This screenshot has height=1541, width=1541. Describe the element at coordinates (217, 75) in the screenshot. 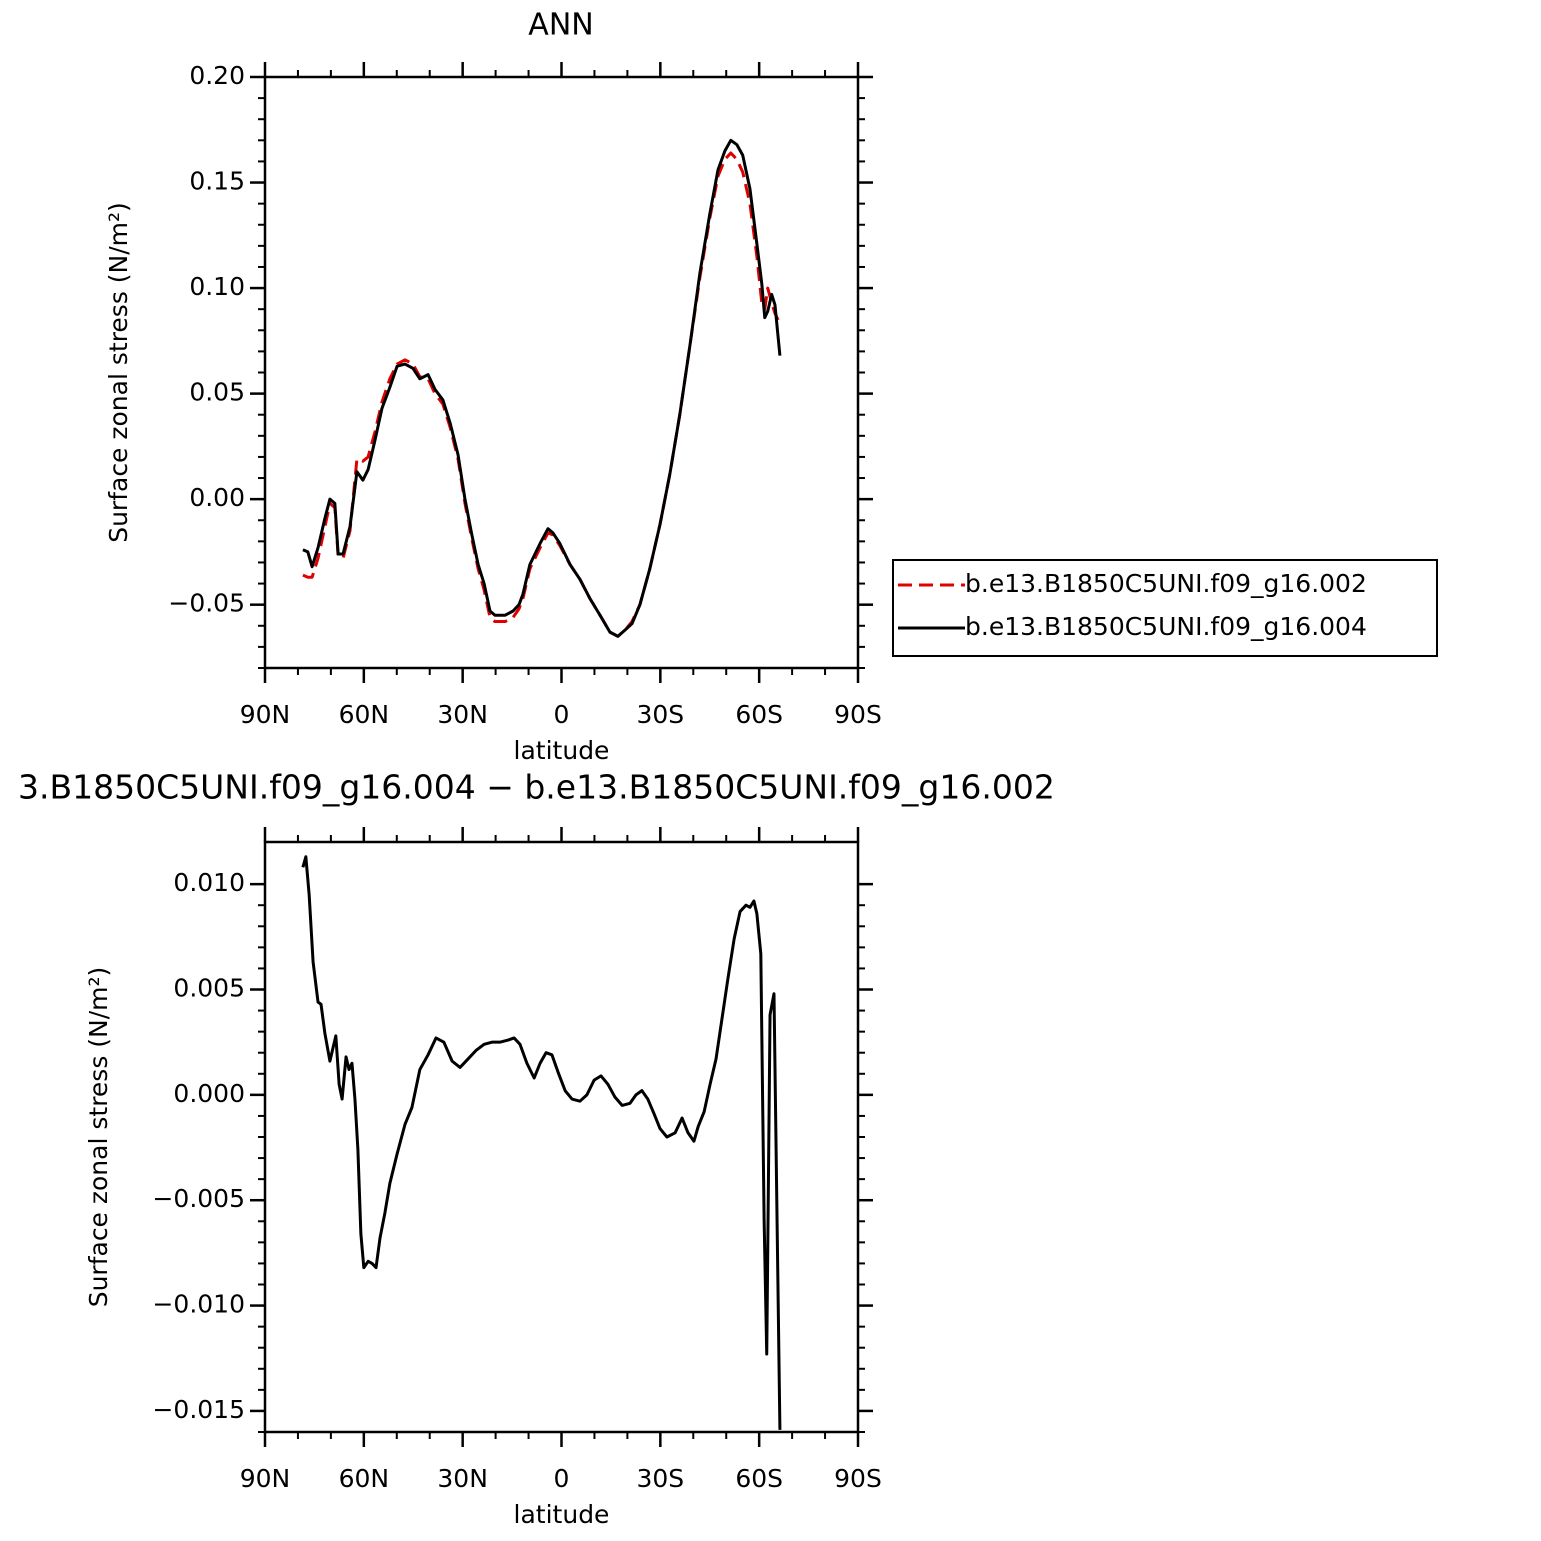

I see `y-tick-label: 0.20` at that location.